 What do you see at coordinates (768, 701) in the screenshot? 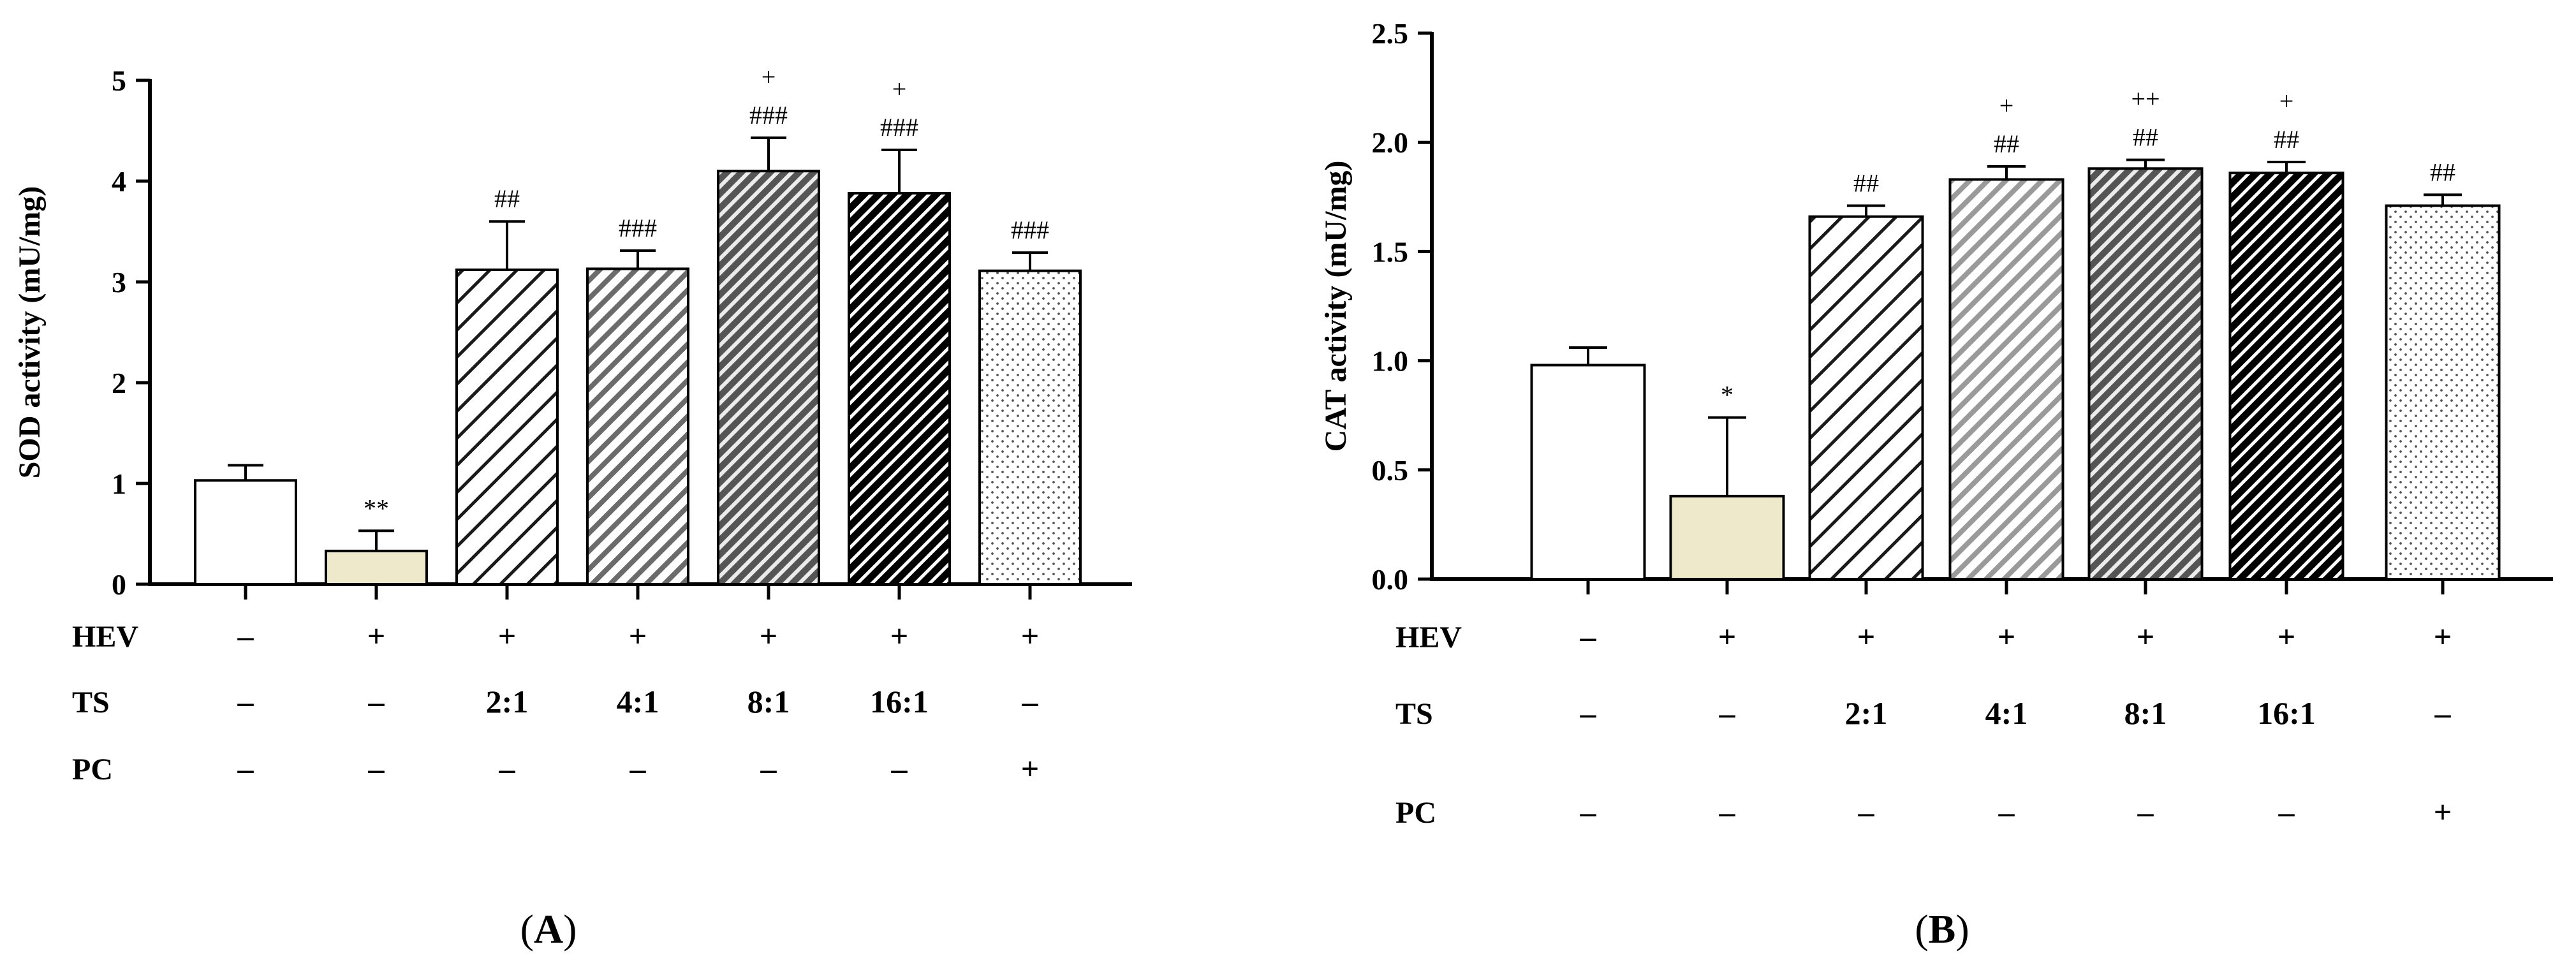
I see `panel-a-condition-value: 8:1` at bounding box center [768, 701].